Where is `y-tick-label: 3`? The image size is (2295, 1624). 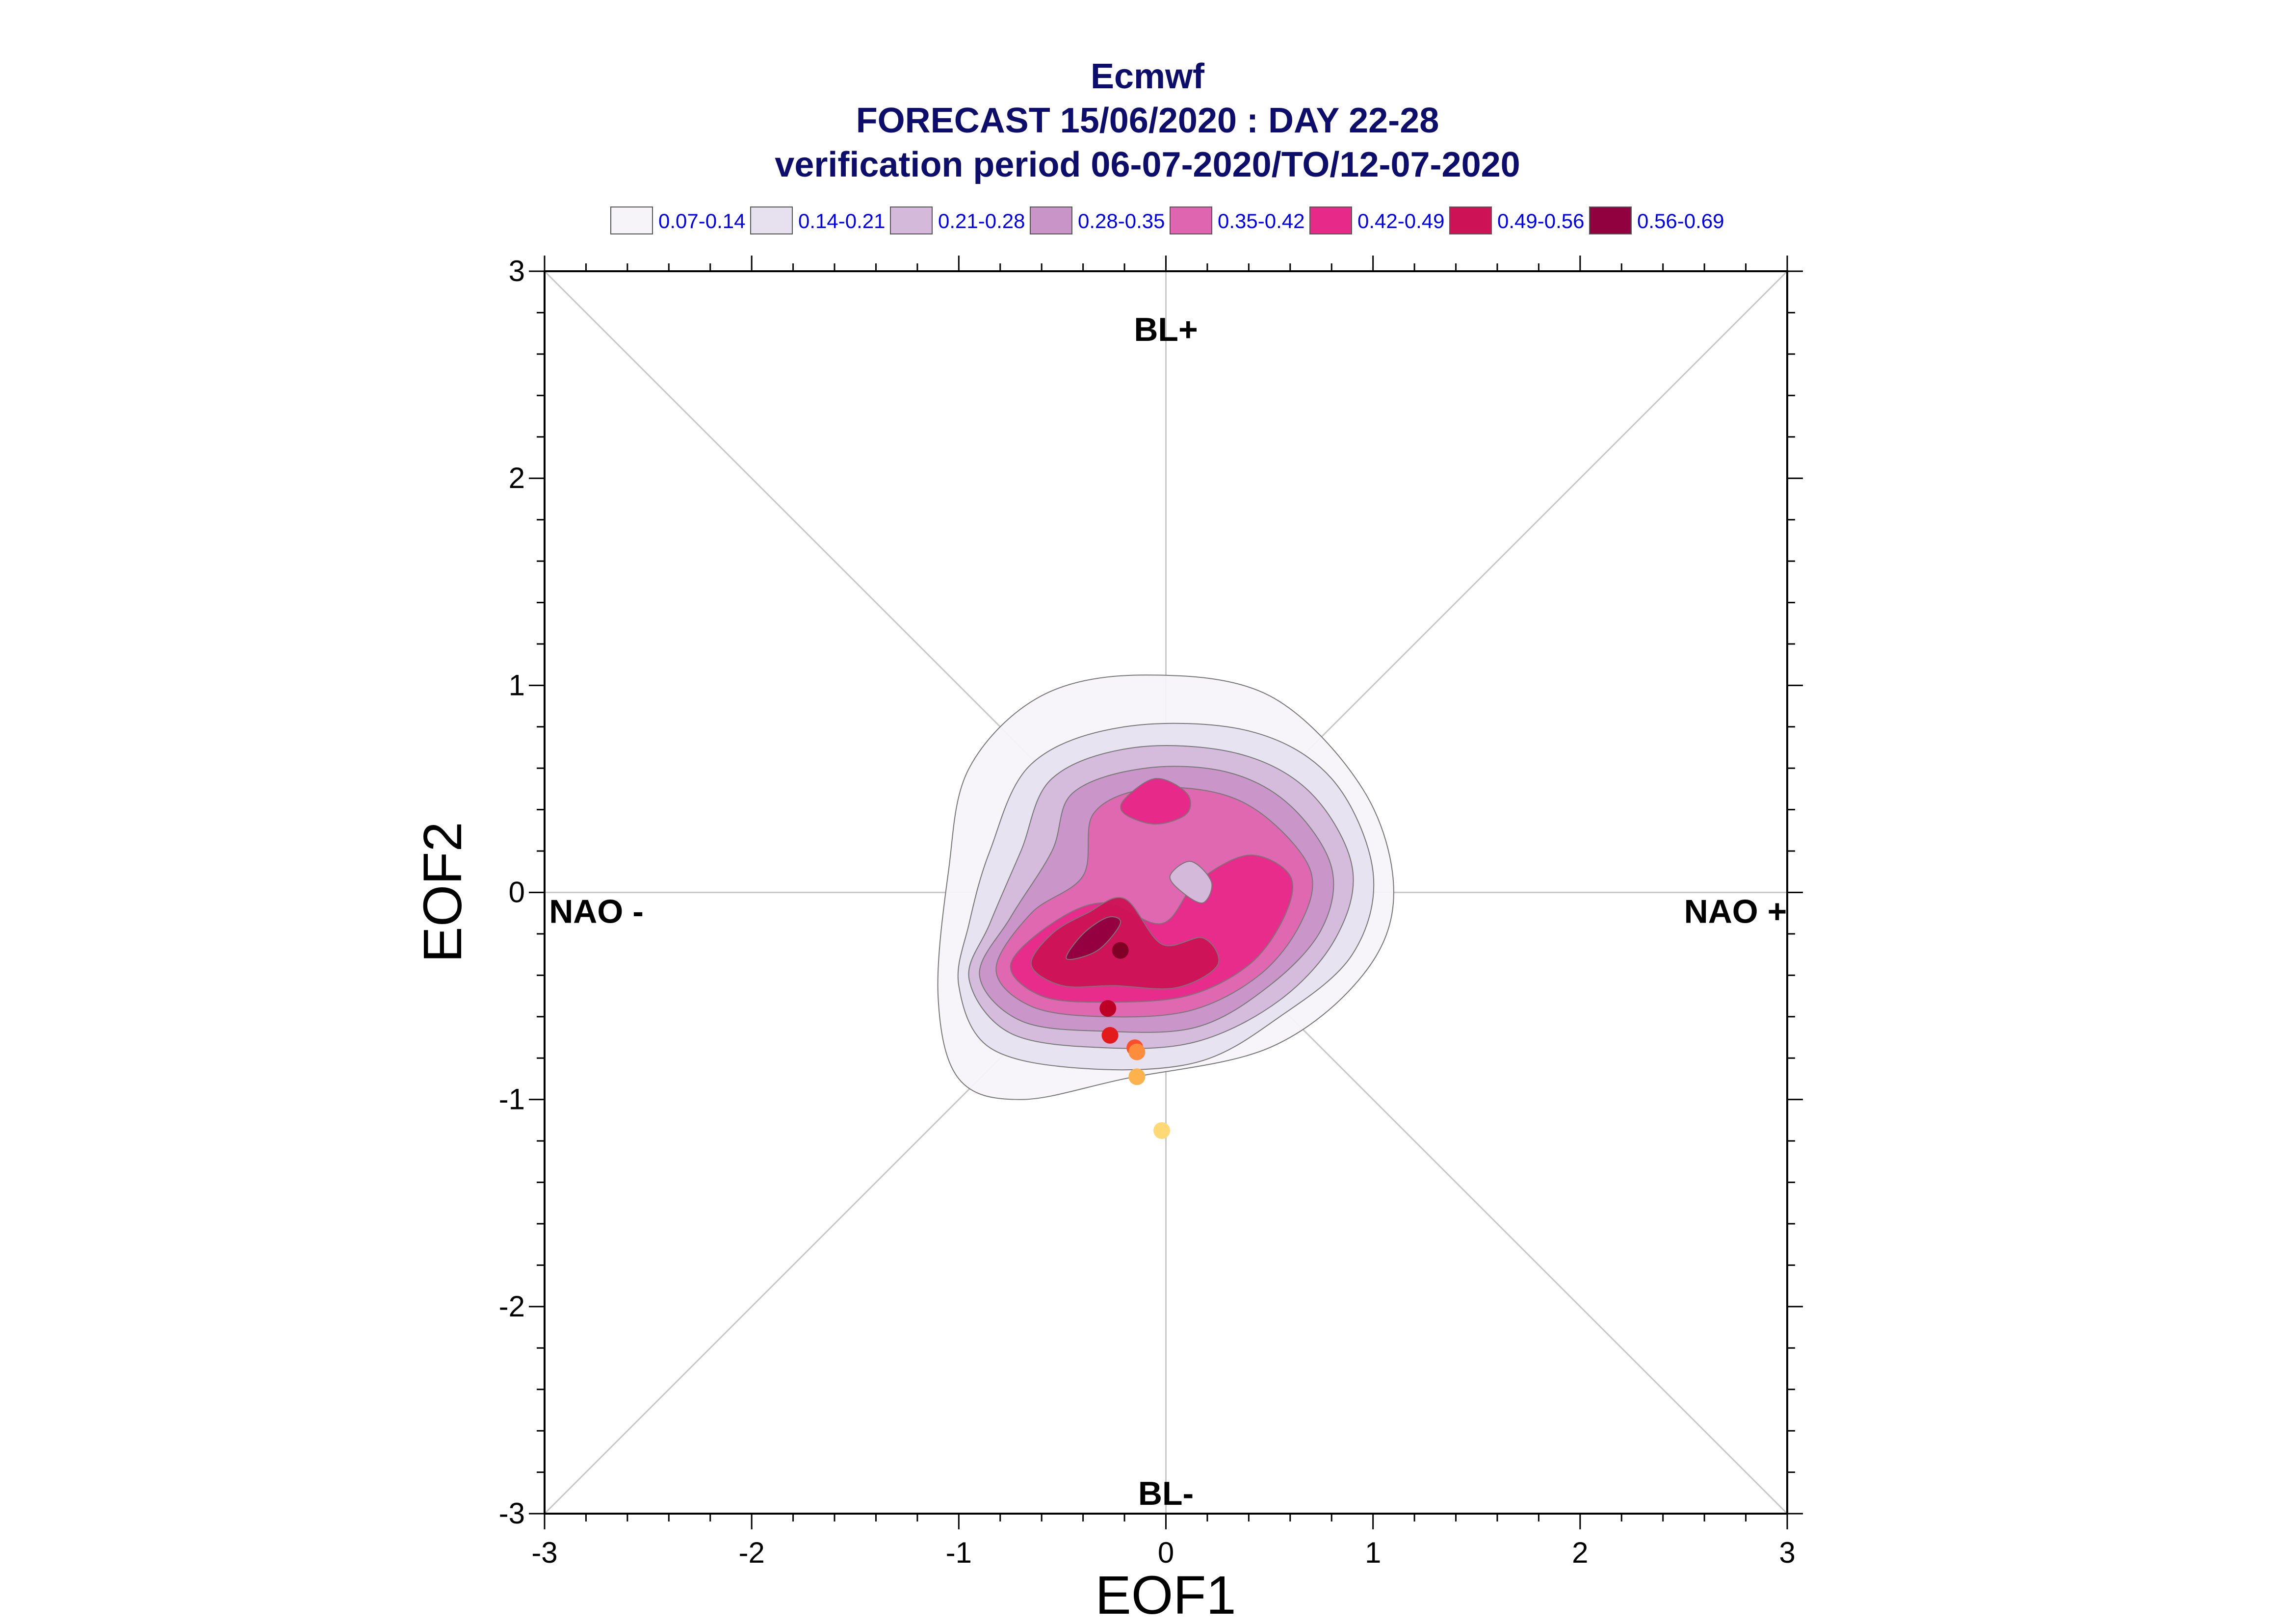 y-tick-label: 3 is located at coordinates (517, 271).